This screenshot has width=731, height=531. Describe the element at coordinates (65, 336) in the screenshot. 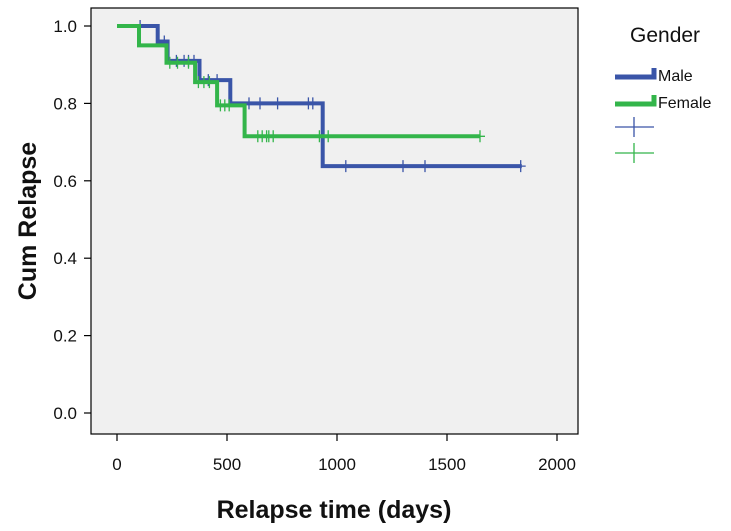

I see `y-tick-label: 0.2` at that location.